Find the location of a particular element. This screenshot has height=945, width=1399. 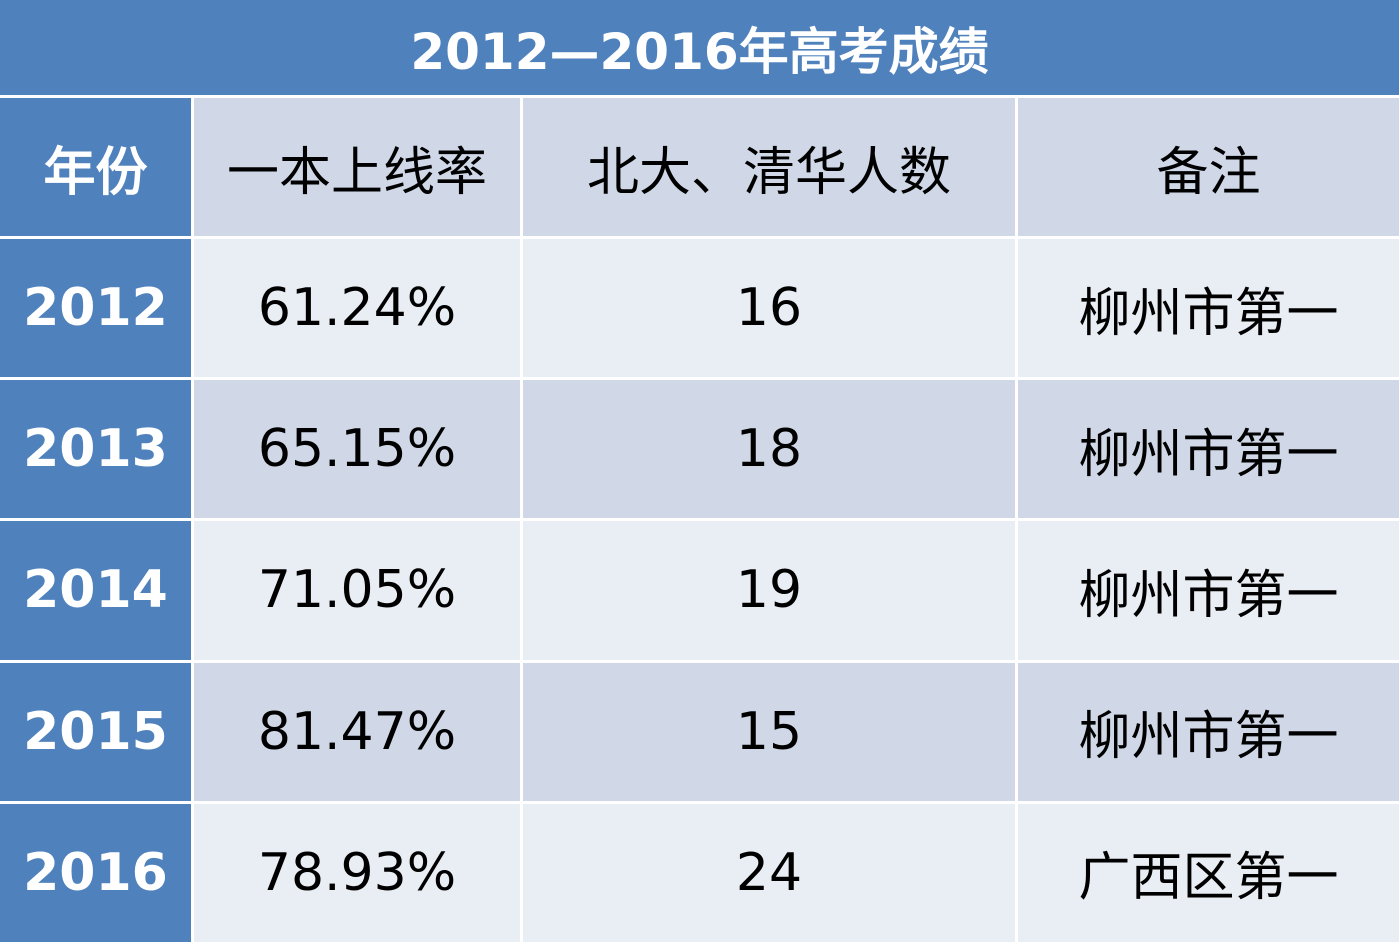

table-cell: 16 is located at coordinates (769, 308).